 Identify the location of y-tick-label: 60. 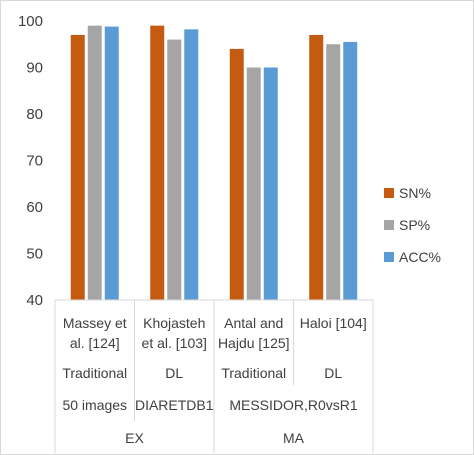
(34, 207).